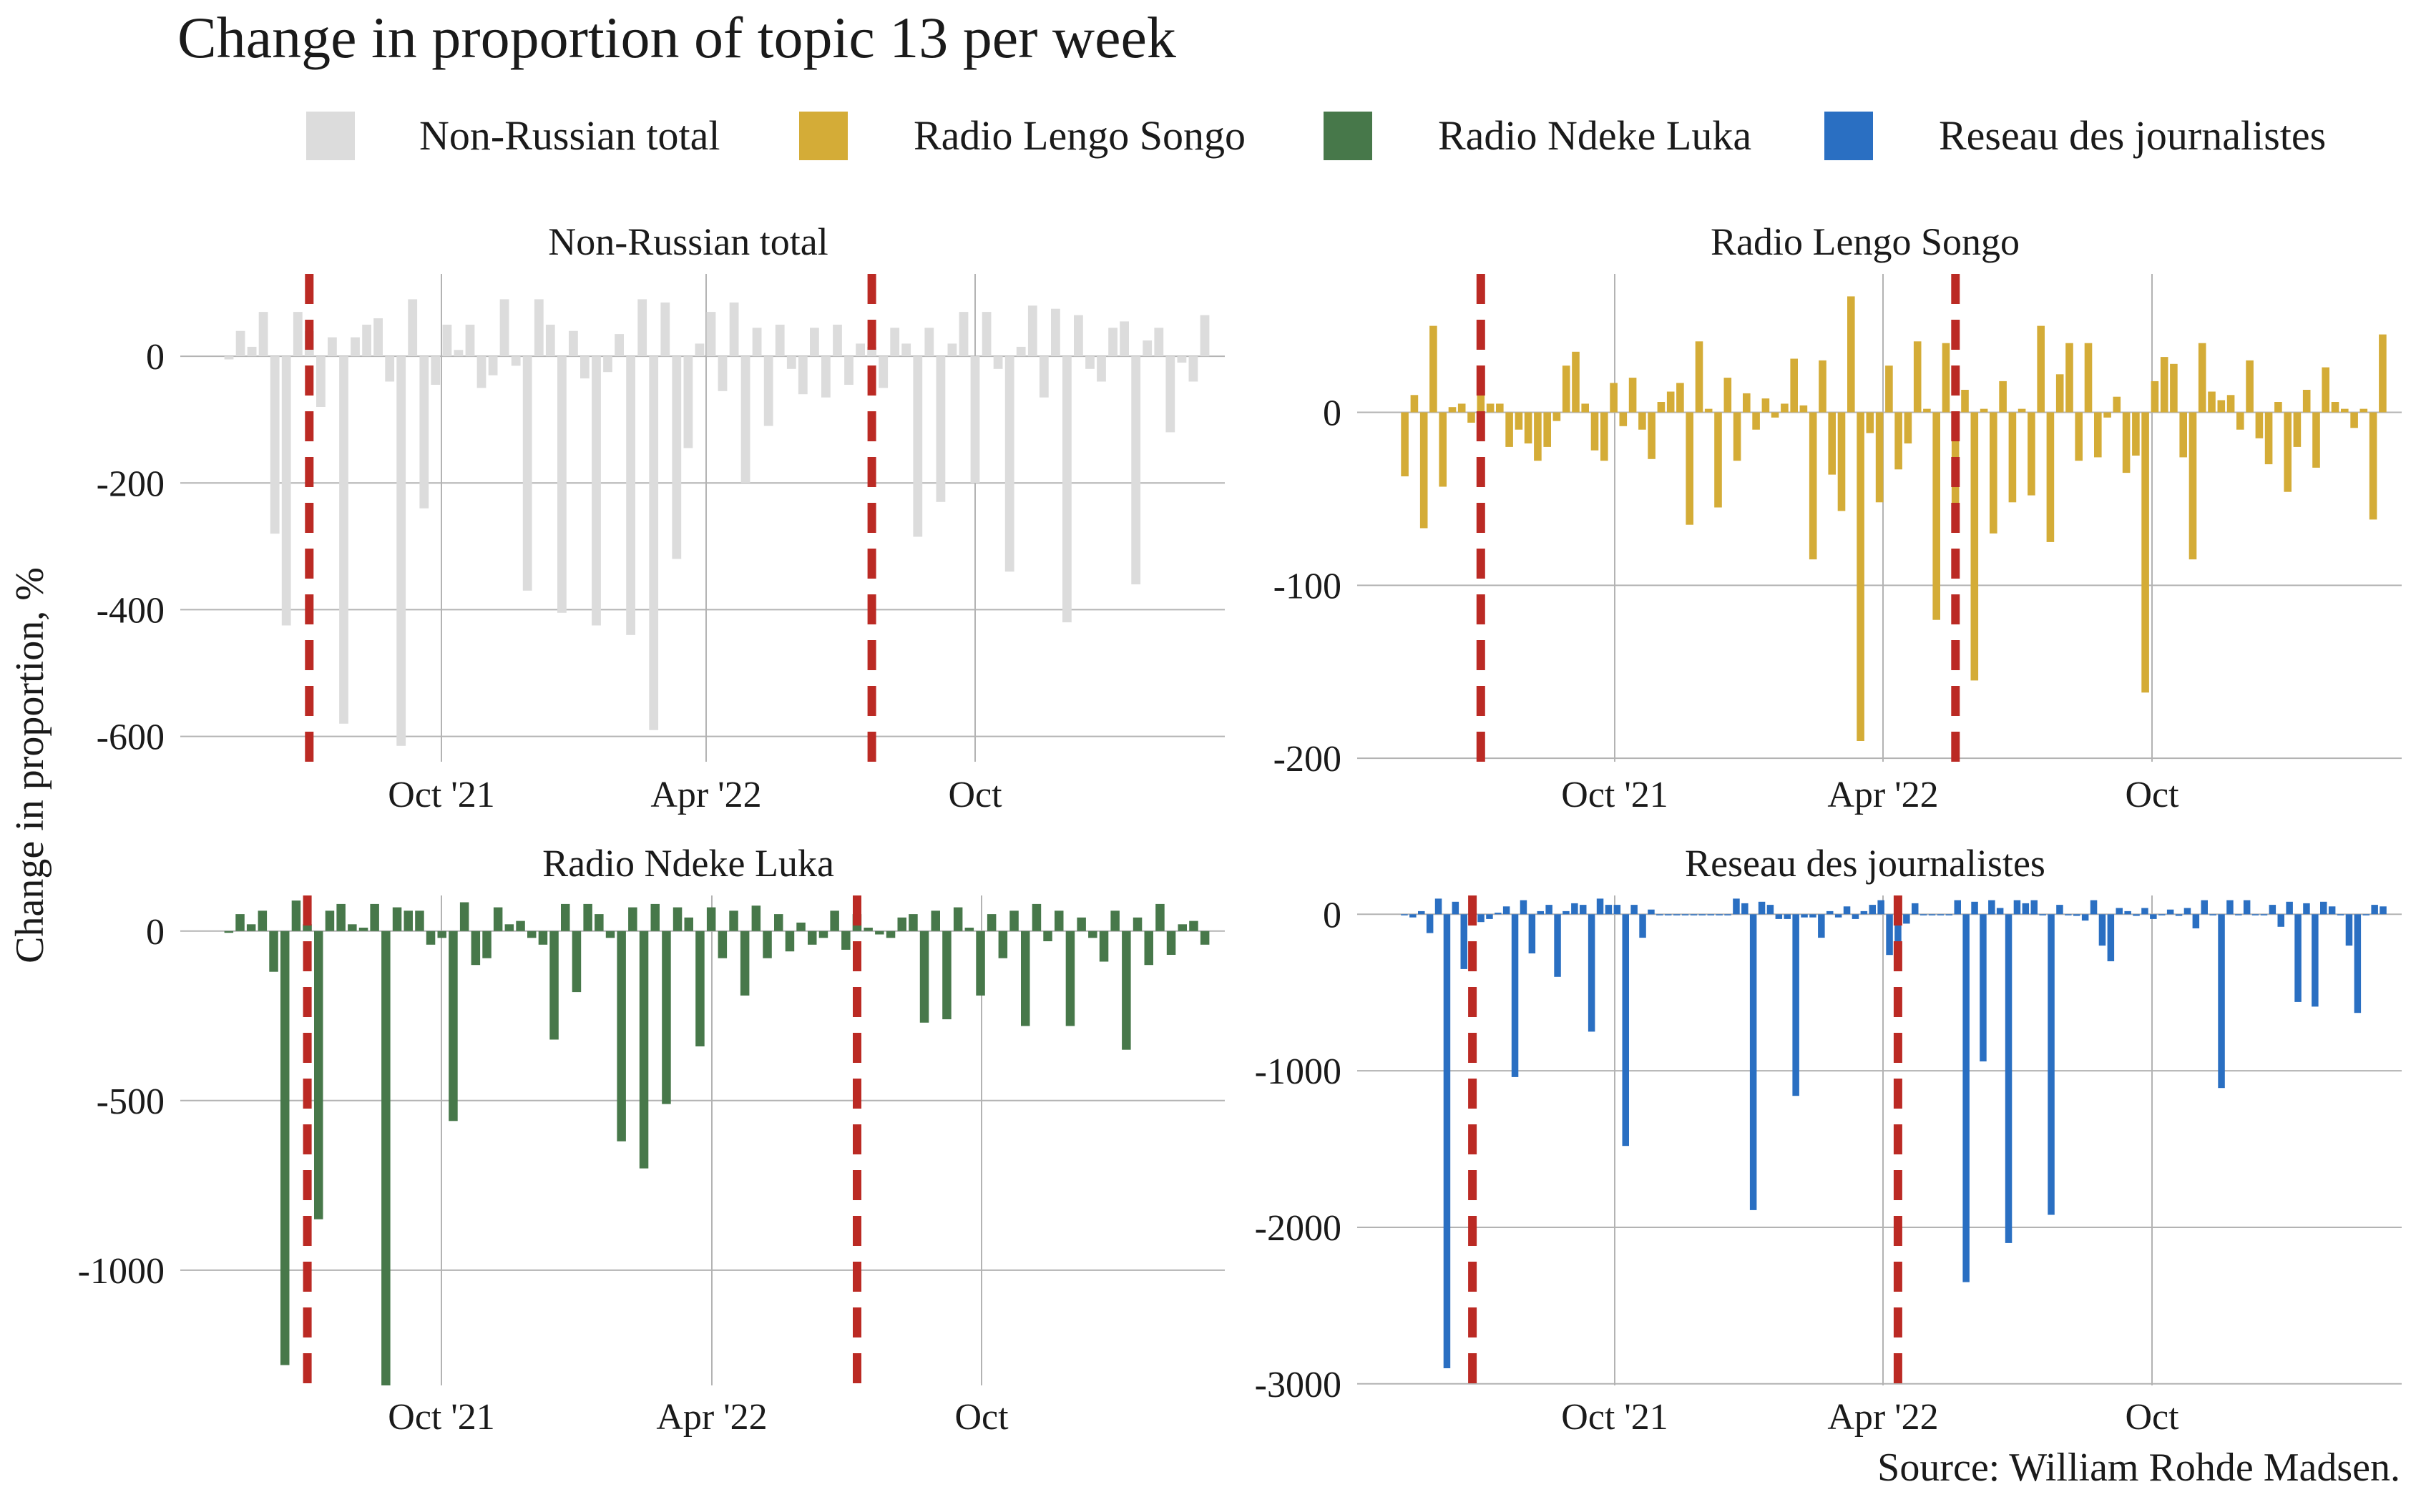  I want to click on panel-title: Non-Russian total, so click(688, 241).